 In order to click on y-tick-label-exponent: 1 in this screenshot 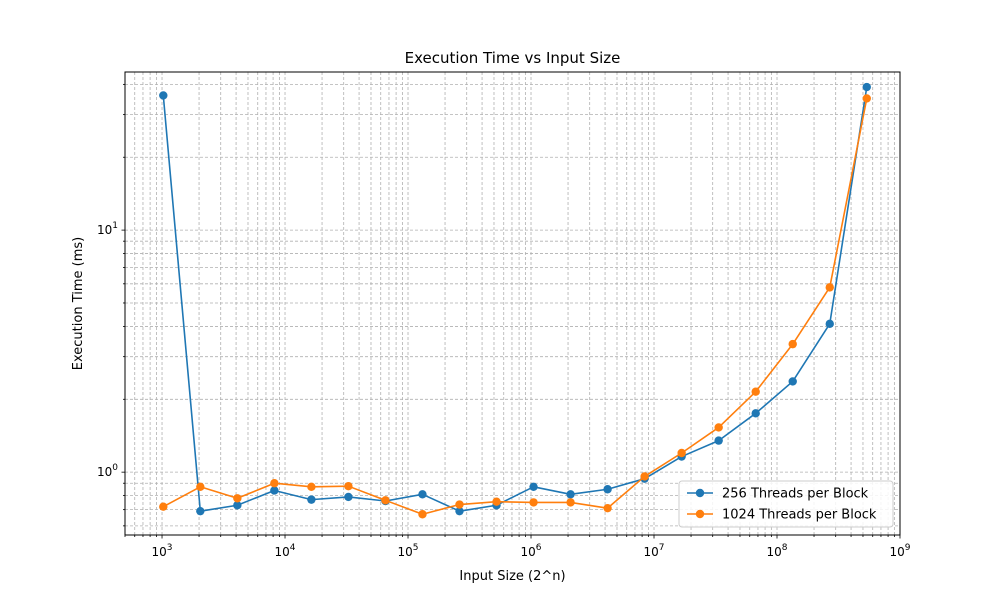, I will do `click(115, 226)`.